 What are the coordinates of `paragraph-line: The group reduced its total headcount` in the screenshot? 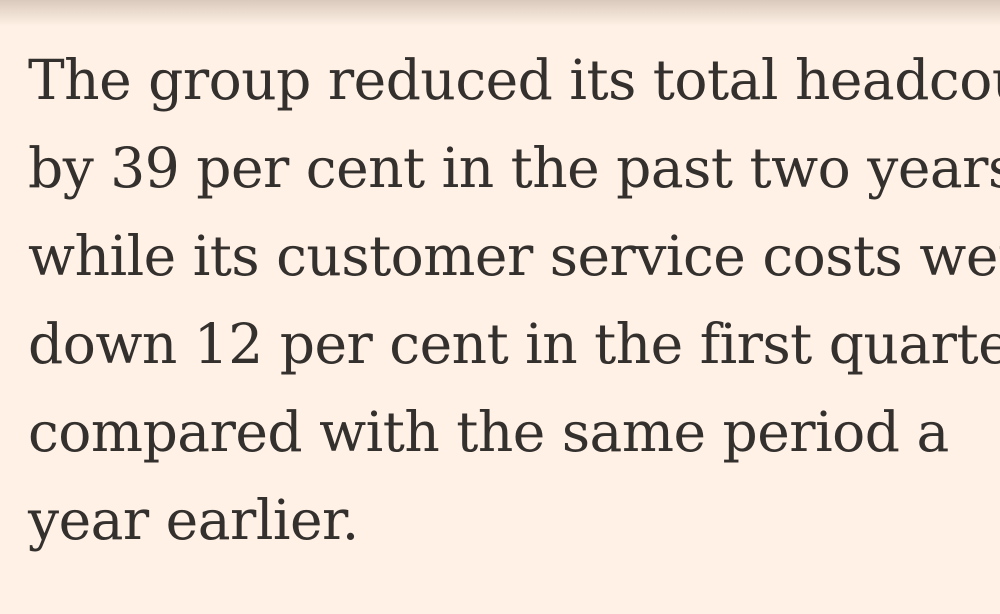 It's located at (514, 80).